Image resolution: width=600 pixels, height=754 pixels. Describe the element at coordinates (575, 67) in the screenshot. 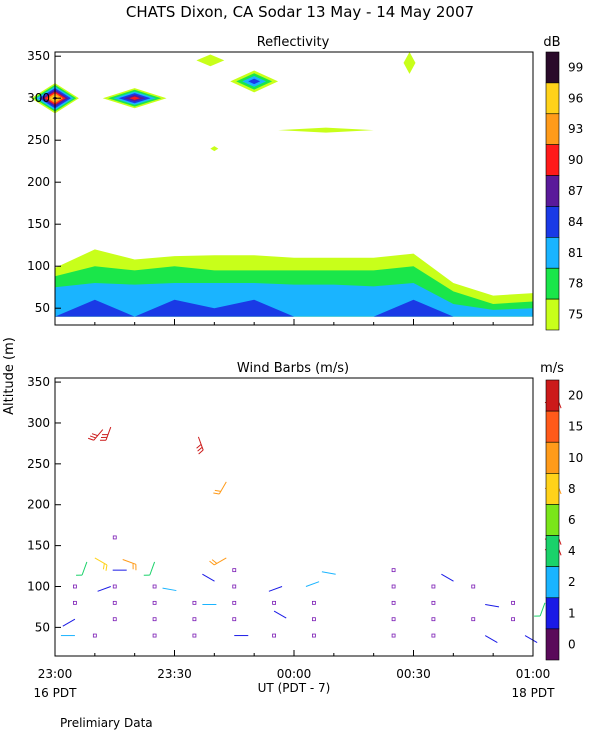

I see `colorbar-label: 99` at that location.